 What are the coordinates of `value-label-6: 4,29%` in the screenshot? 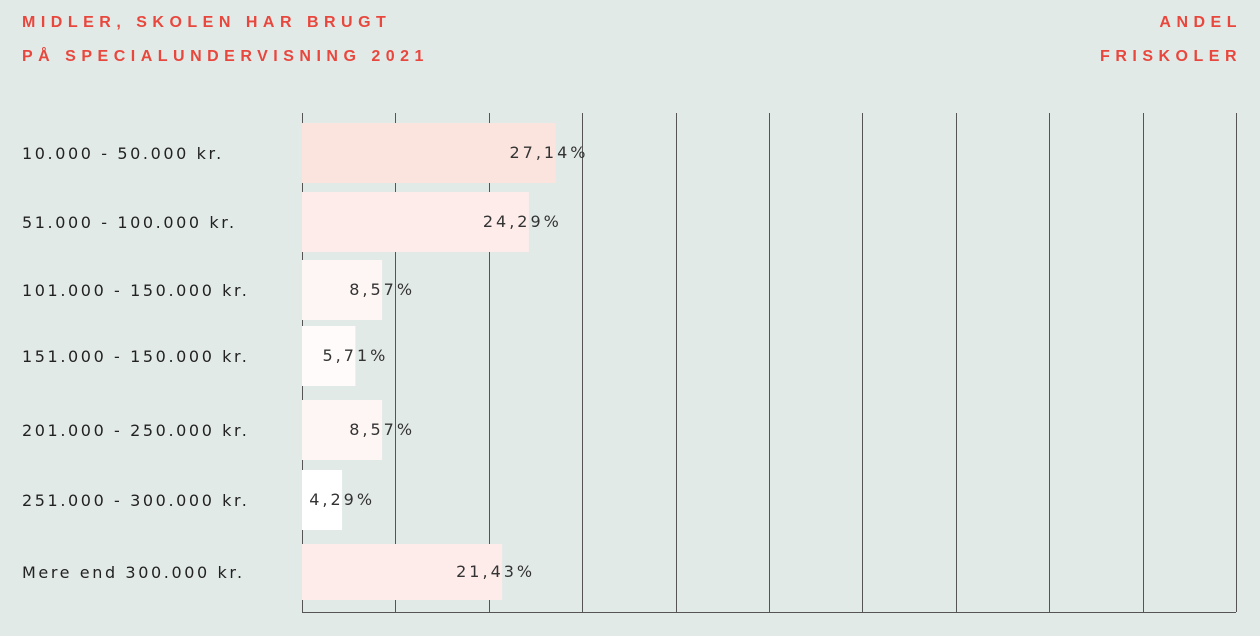 It's located at (342, 499).